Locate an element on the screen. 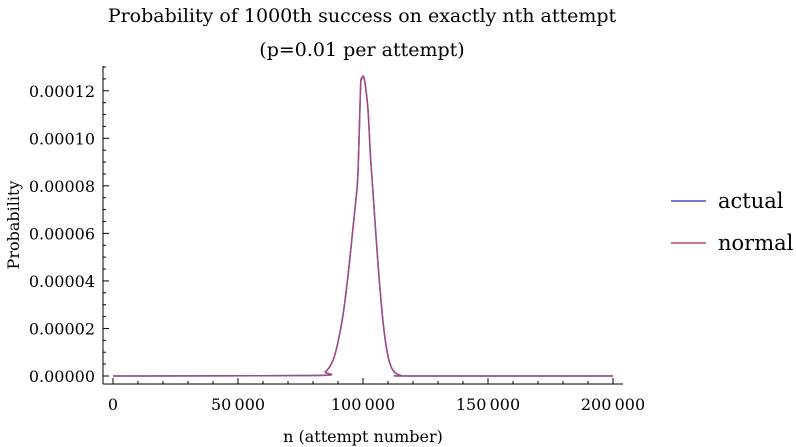  x-tick-label: 100 000 is located at coordinates (363, 404).